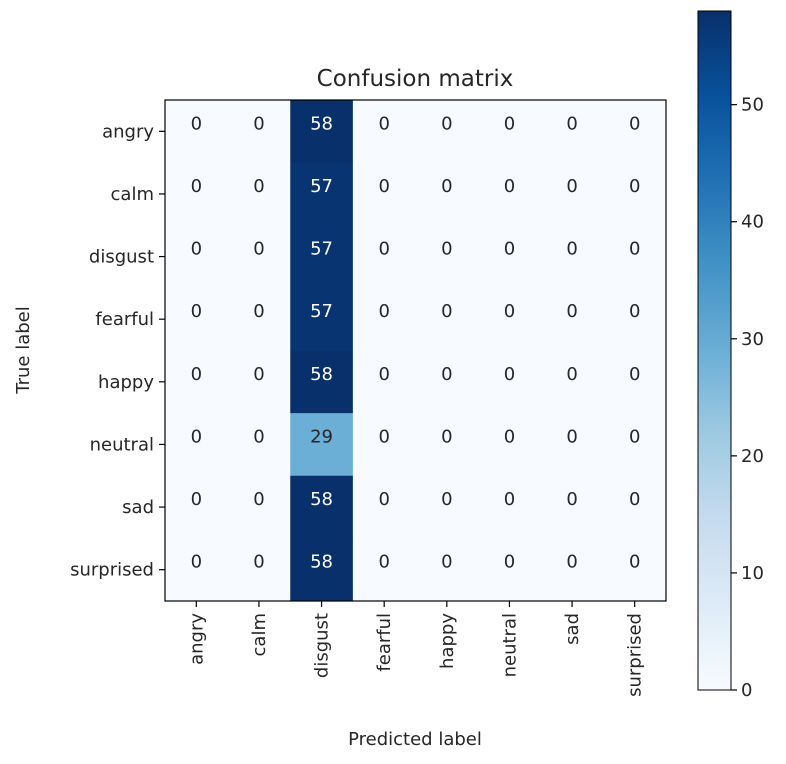 Image resolution: width=786 pixels, height=764 pixels. What do you see at coordinates (752, 222) in the screenshot?
I see `colorbar-tick-label: 40` at bounding box center [752, 222].